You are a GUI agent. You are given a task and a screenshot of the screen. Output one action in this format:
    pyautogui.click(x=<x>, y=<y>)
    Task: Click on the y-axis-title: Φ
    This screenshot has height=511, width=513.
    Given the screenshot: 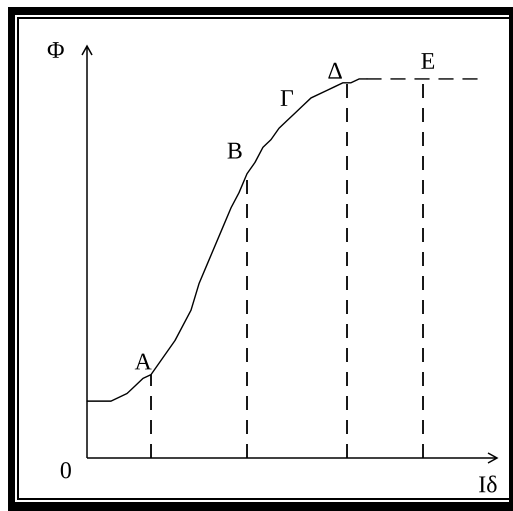 What is the action you would take?
    pyautogui.click(x=56, y=50)
    